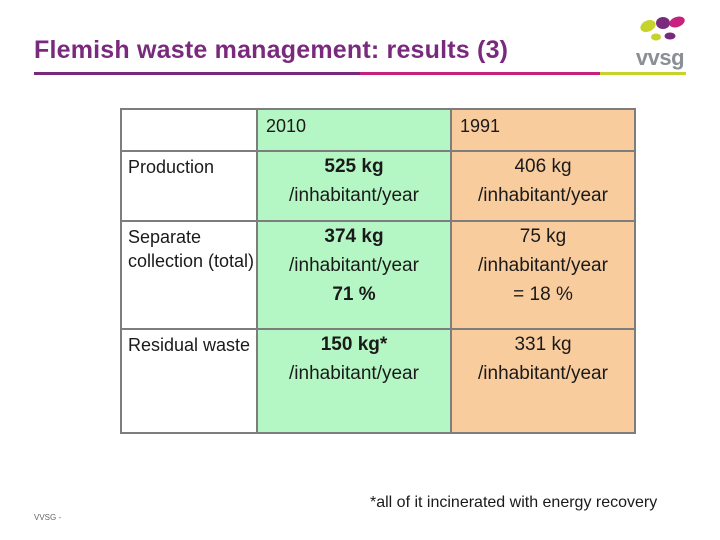  I want to click on header-2010: 2010, so click(354, 130).